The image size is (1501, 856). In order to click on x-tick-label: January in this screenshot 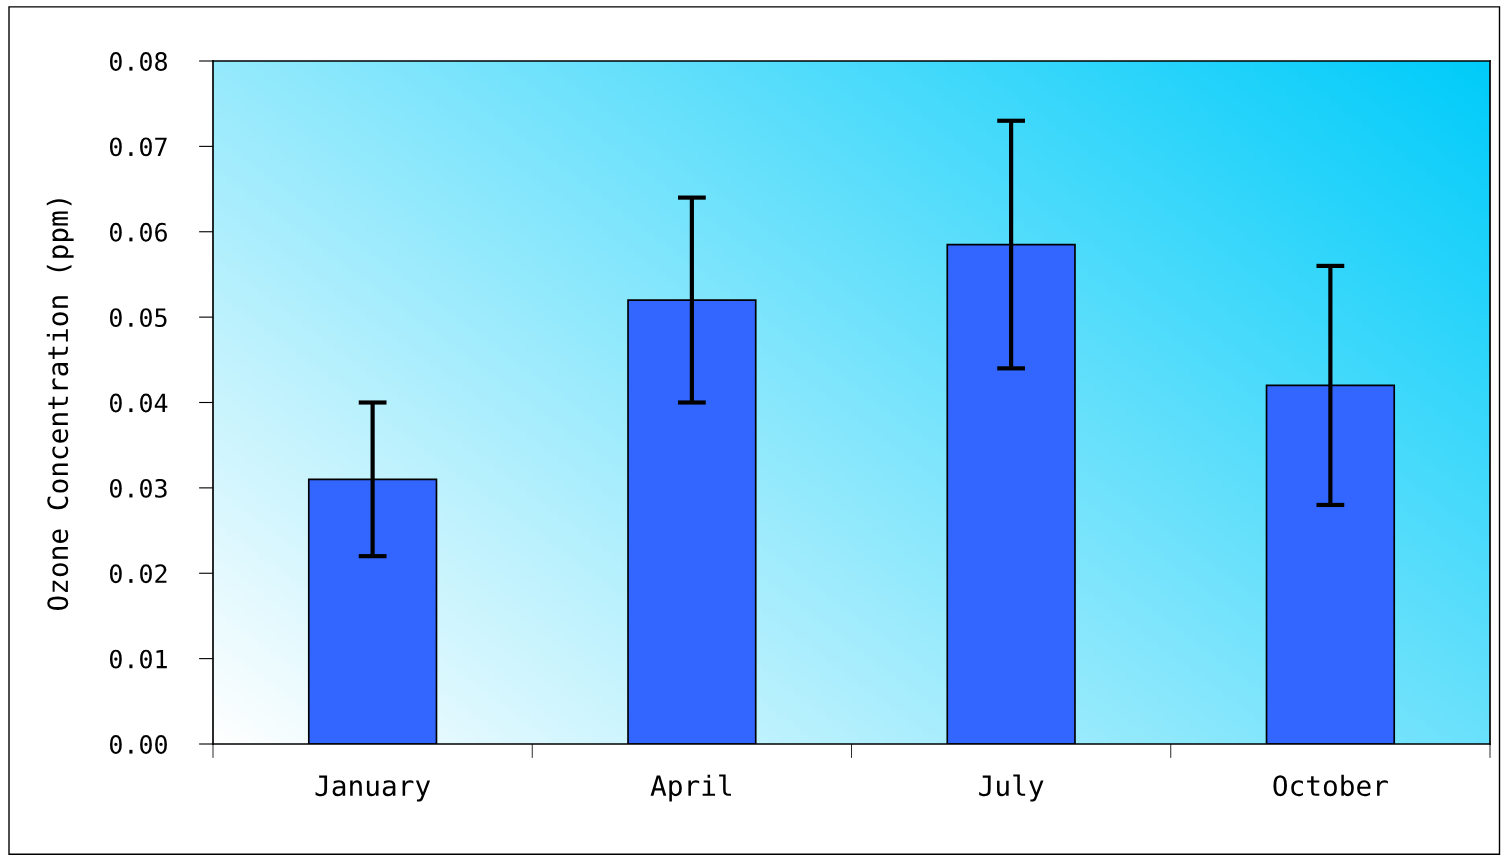, I will do `click(373, 788)`.